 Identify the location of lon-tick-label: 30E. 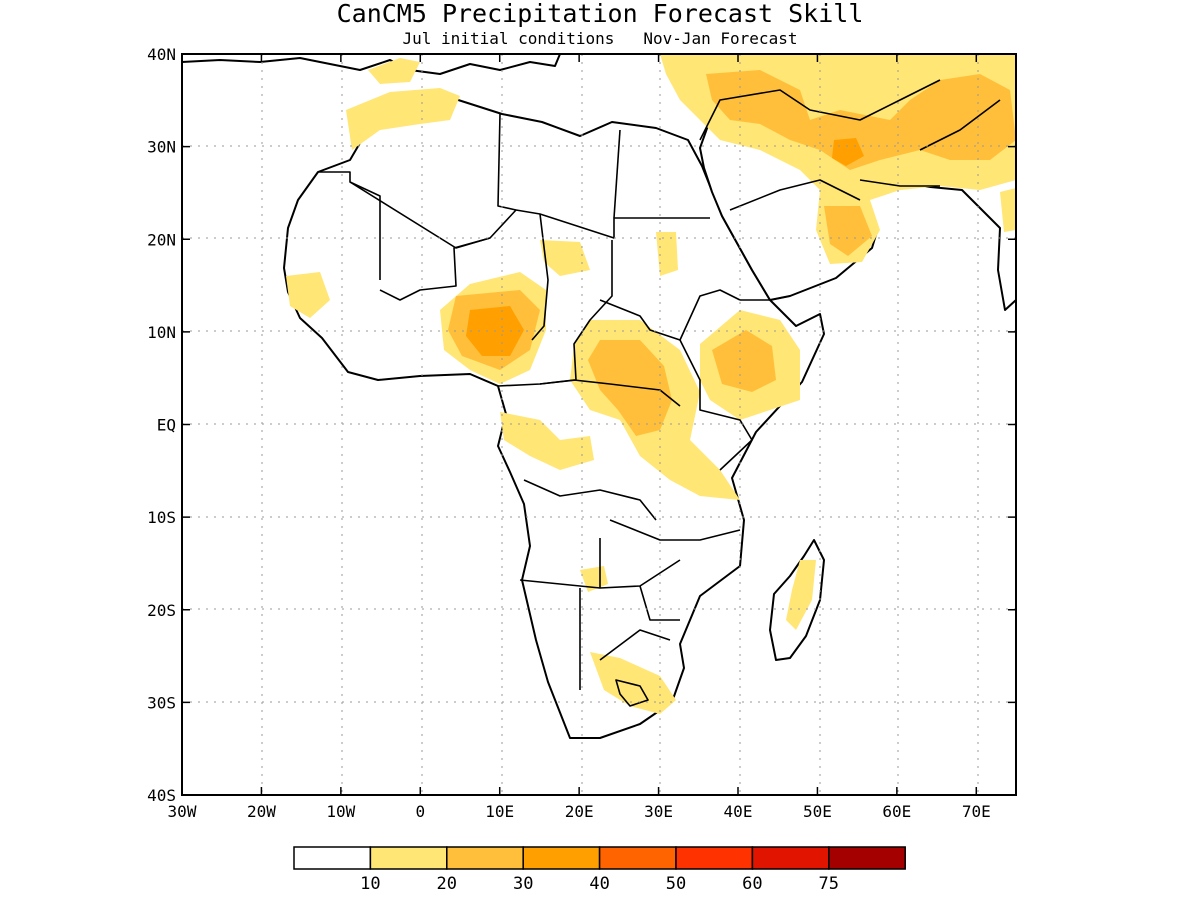
(658, 811).